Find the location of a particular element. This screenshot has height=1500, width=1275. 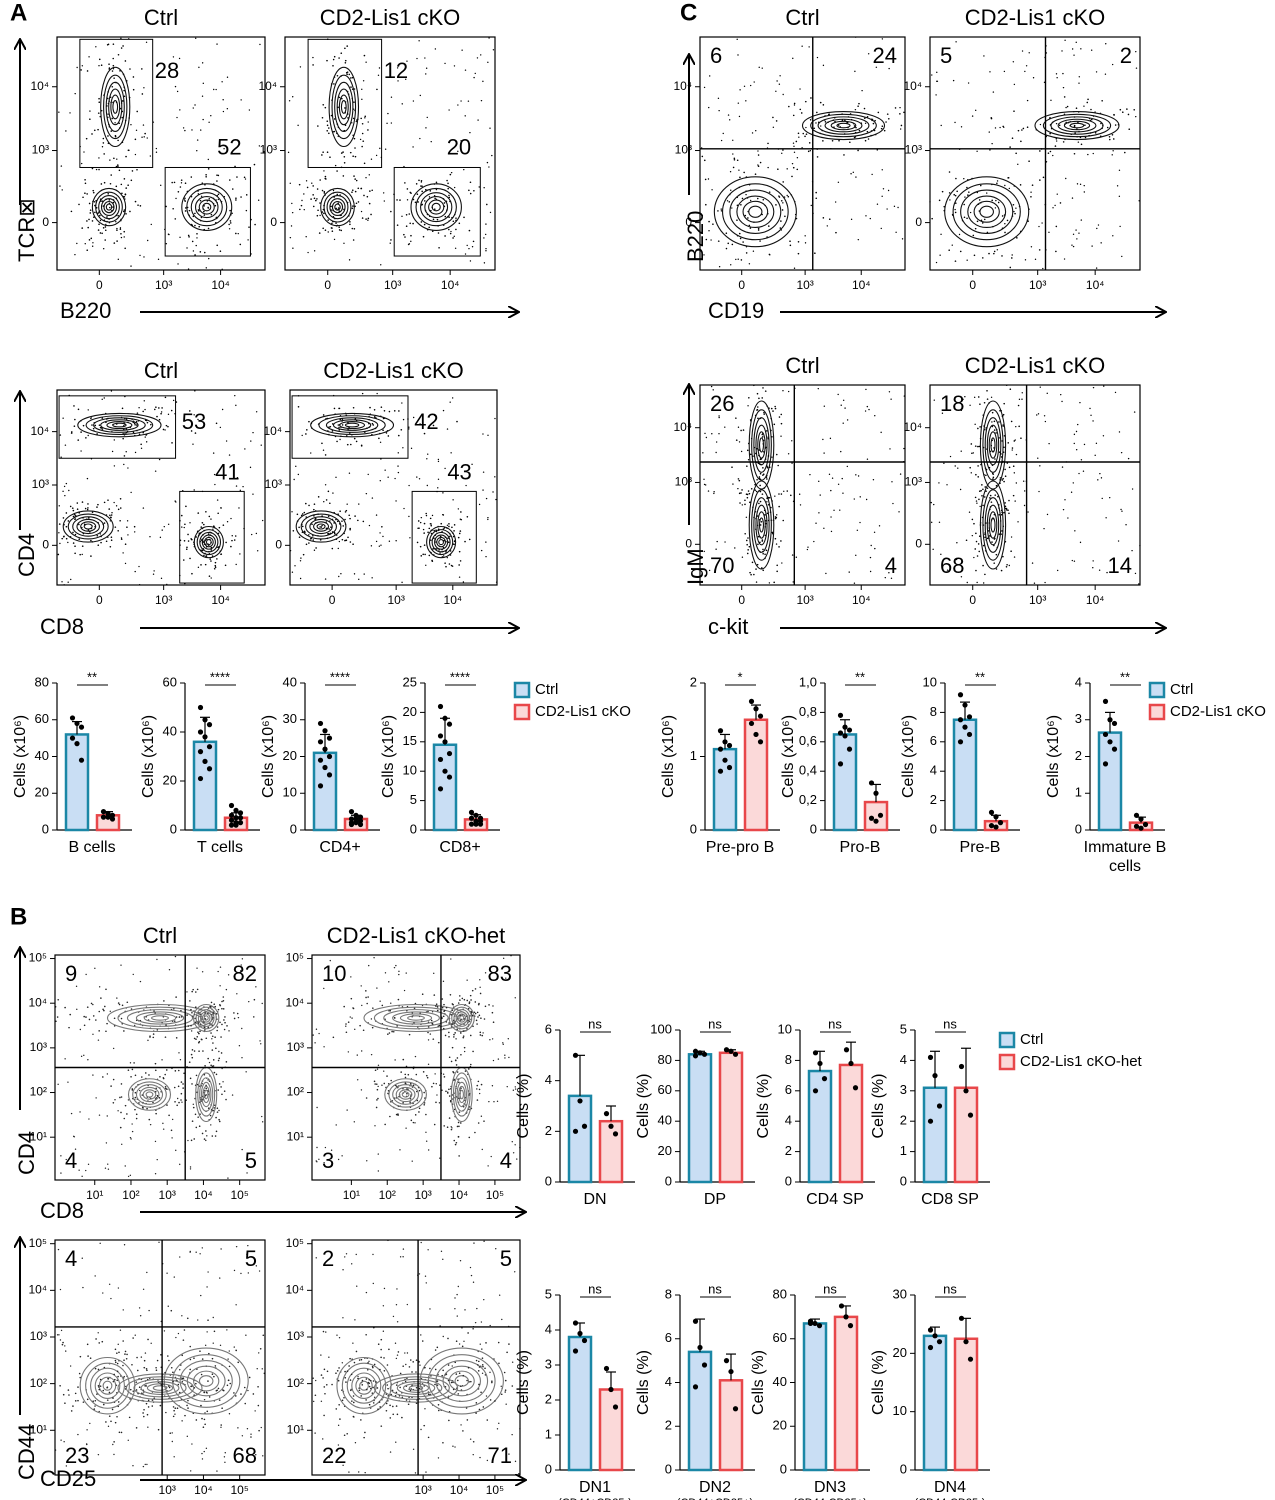

gate is located at coordinates (444, 537).